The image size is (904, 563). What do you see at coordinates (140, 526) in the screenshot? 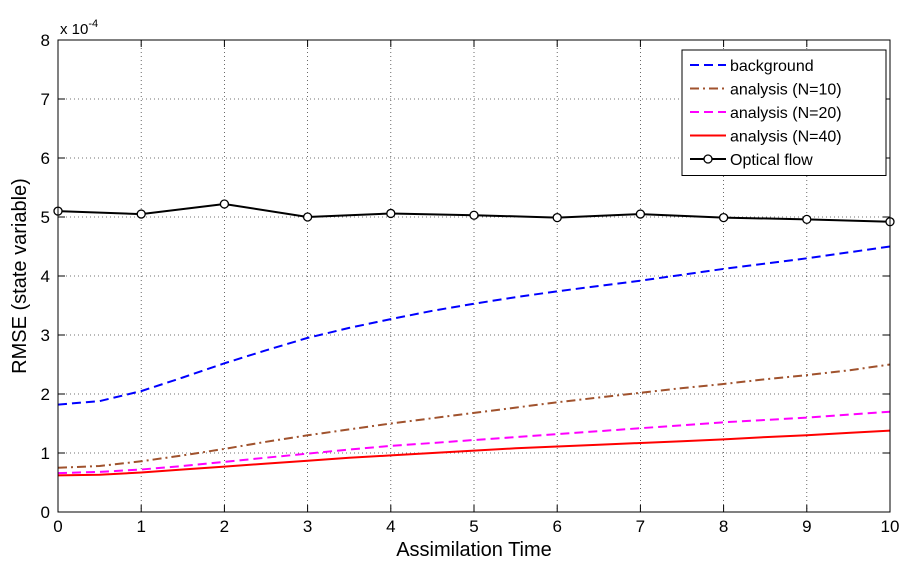
I see `x-tick-label: 1` at bounding box center [140, 526].